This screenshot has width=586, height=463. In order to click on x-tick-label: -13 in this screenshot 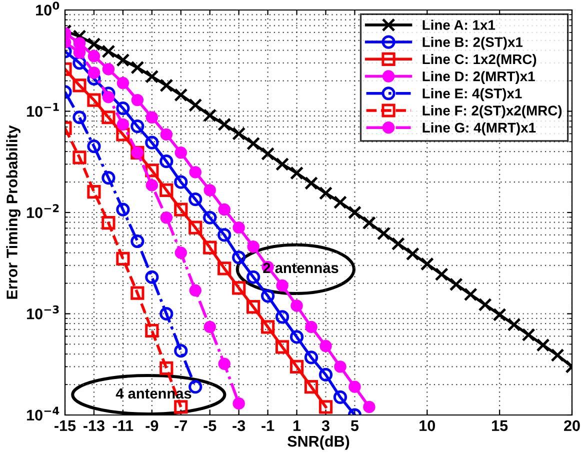, I will do `click(94, 426)`.